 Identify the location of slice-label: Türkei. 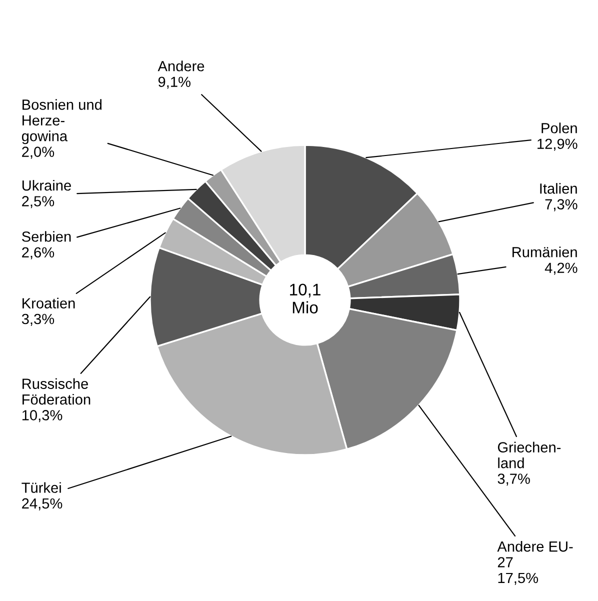
(41, 487).